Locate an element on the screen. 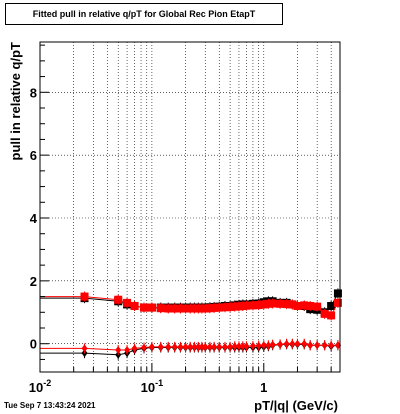 The height and width of the screenshot is (414, 400). timestamp: Tue Sep 7 13:43:24 2021 is located at coordinates (50, 405).